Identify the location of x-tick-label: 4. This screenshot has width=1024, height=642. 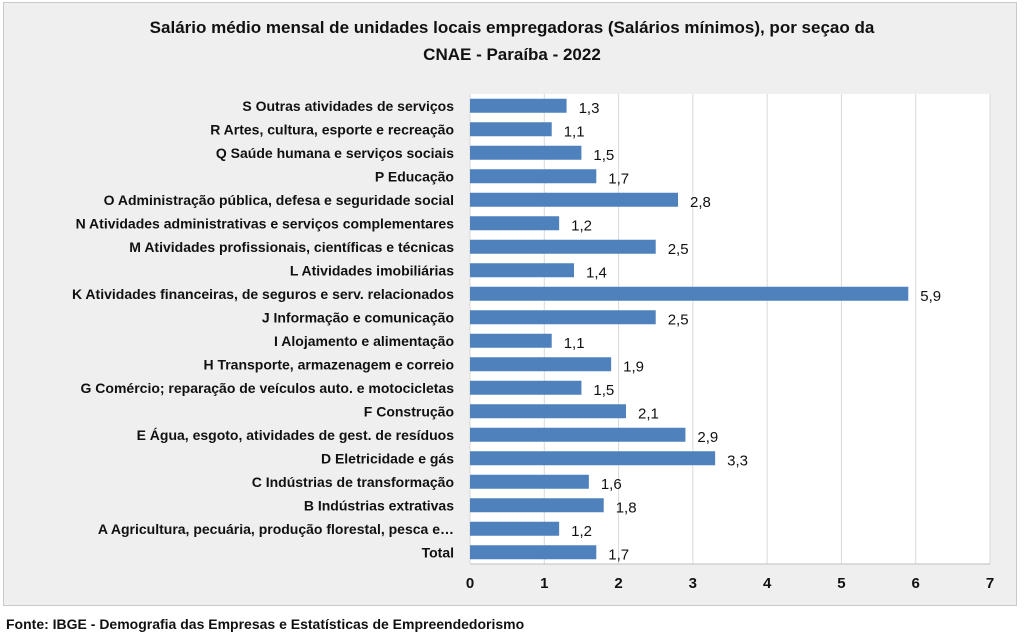
(767, 583).